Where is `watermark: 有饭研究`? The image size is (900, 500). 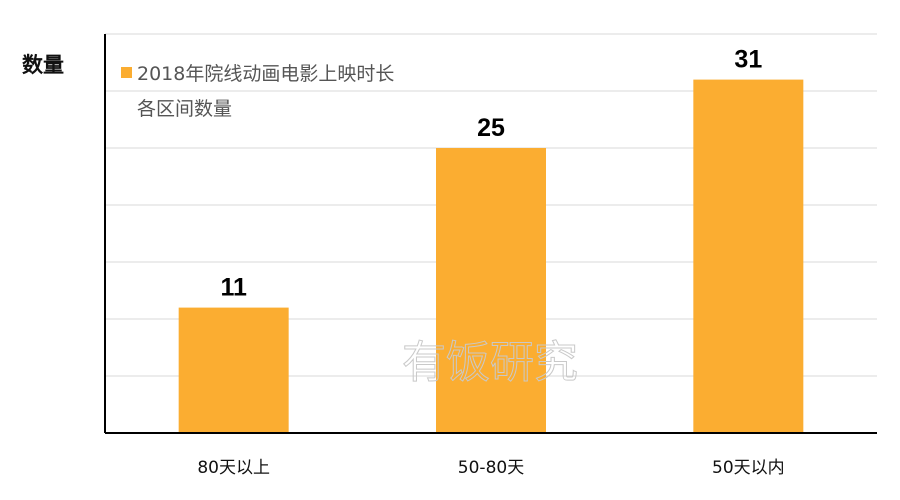 watermark: 有饭研究 is located at coordinates (490, 362).